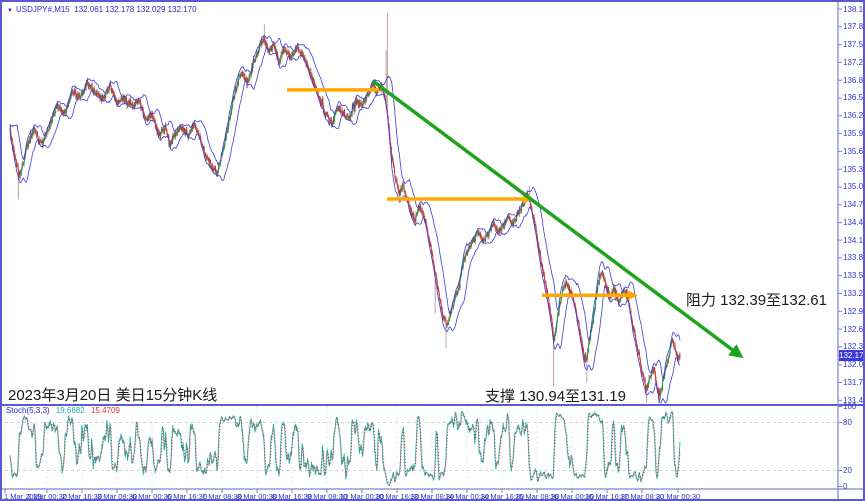 The image size is (865, 501). Describe the element at coordinates (82, 496) in the screenshot. I see `time-axis-label: 2 Mar 16:30` at that location.